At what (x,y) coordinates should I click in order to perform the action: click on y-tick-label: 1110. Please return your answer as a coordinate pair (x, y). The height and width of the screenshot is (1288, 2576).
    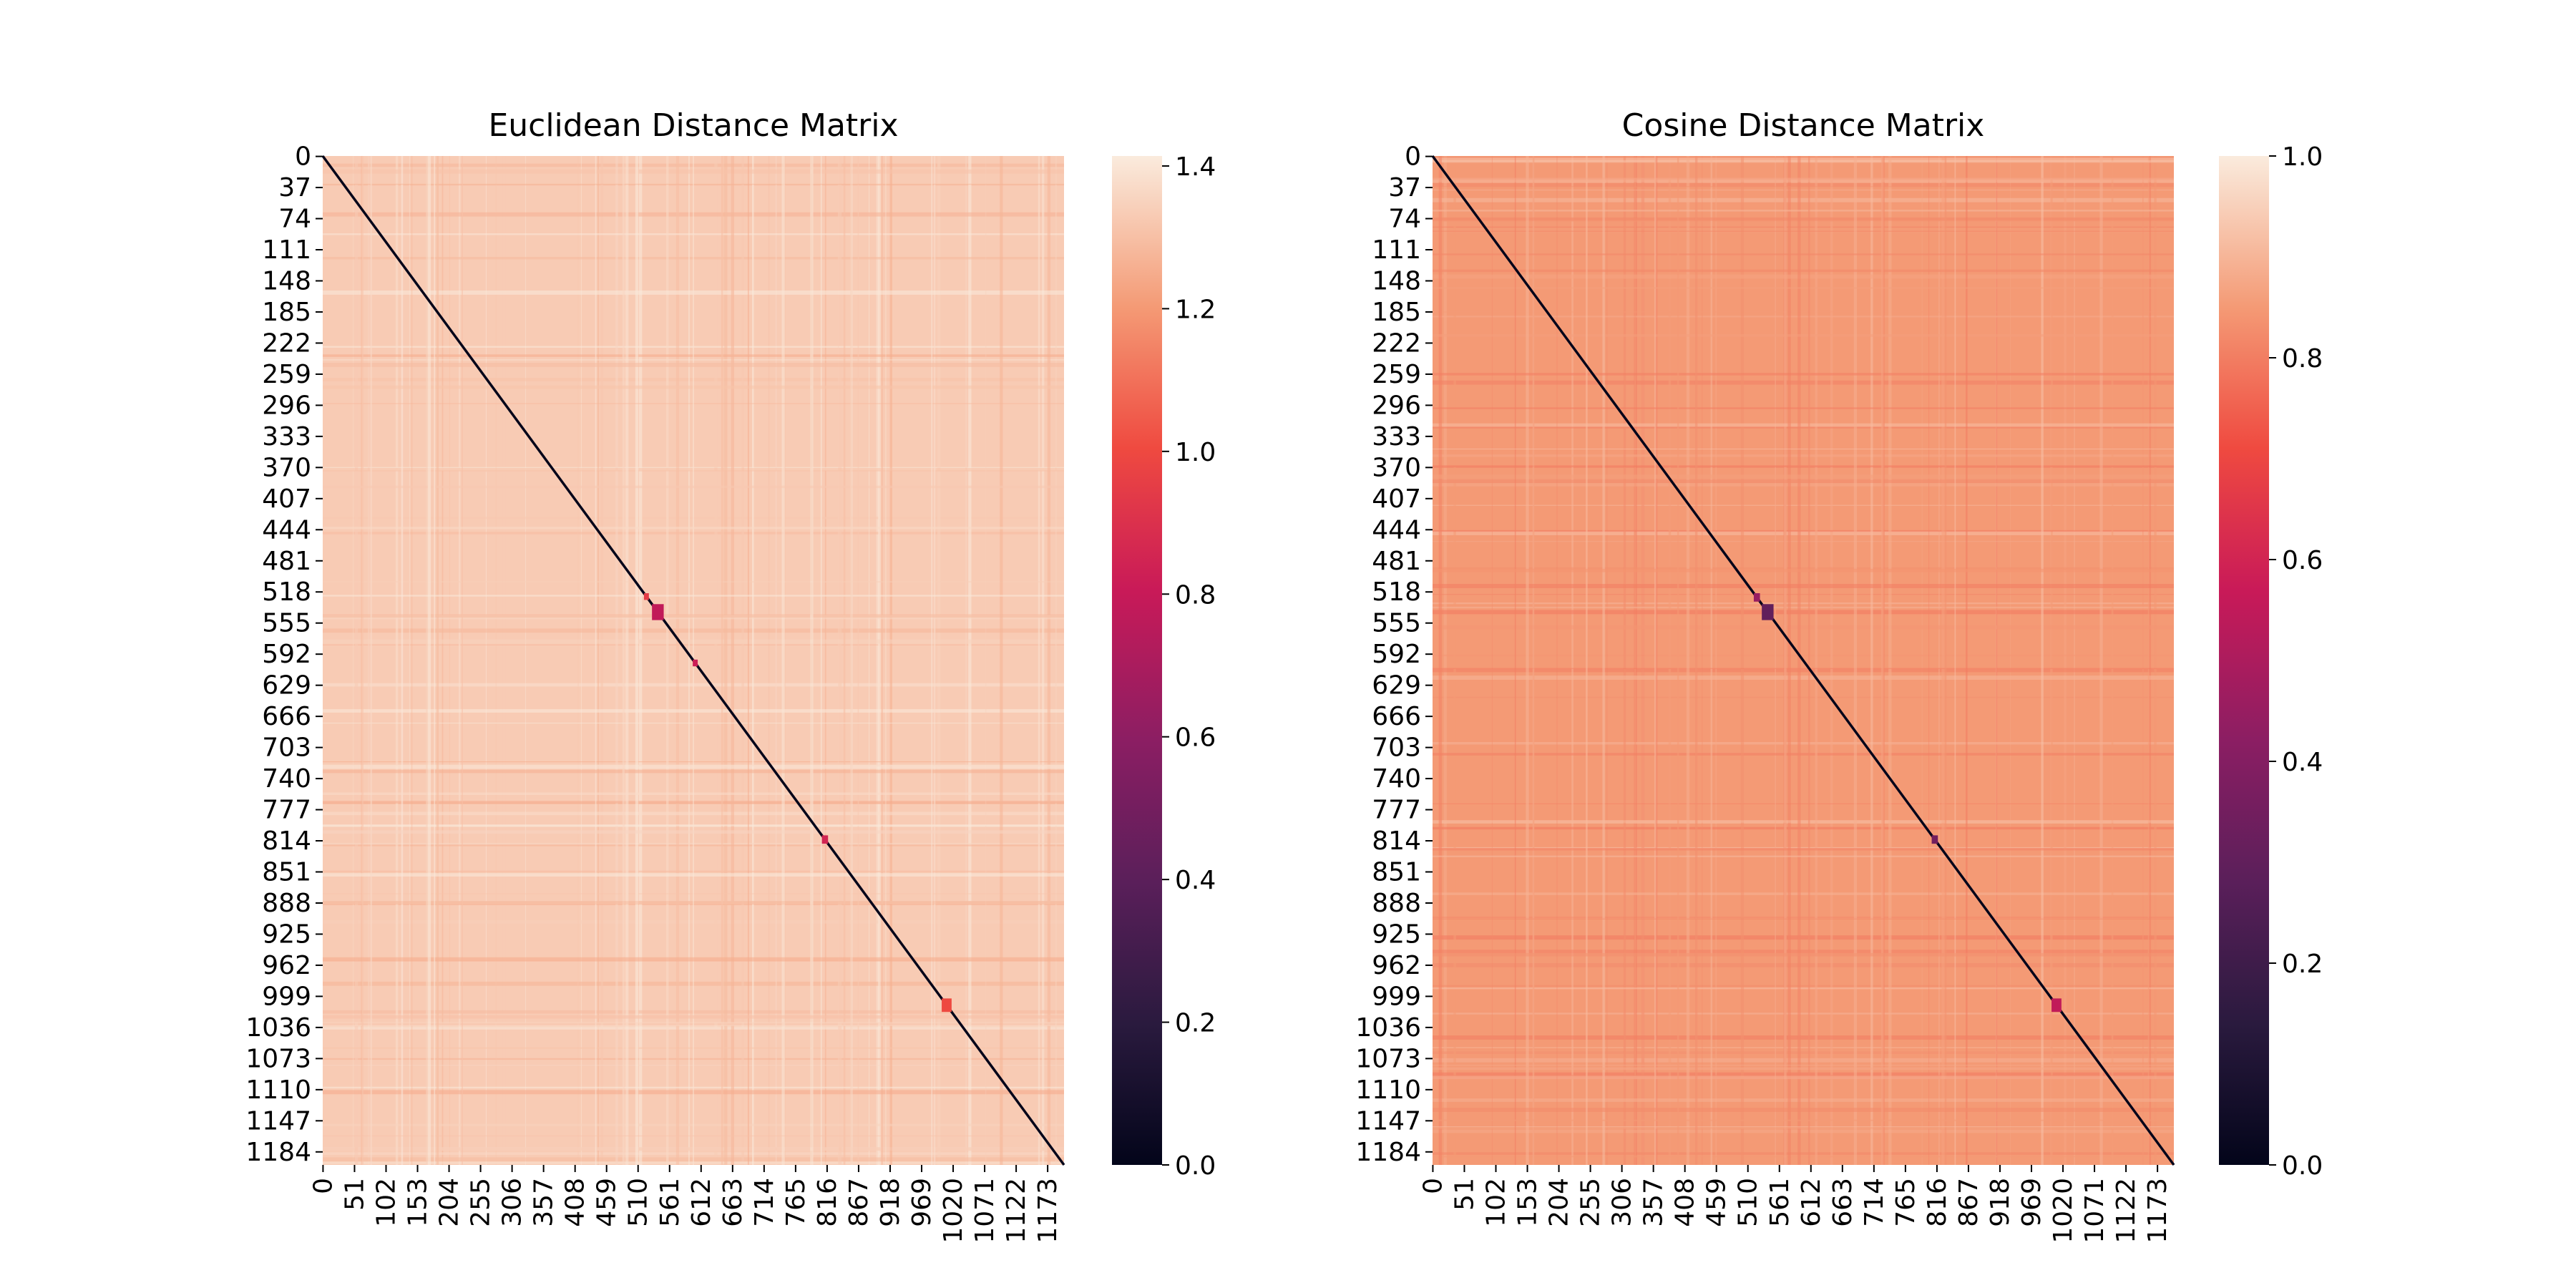
    Looking at the image, I should click on (1388, 1090).